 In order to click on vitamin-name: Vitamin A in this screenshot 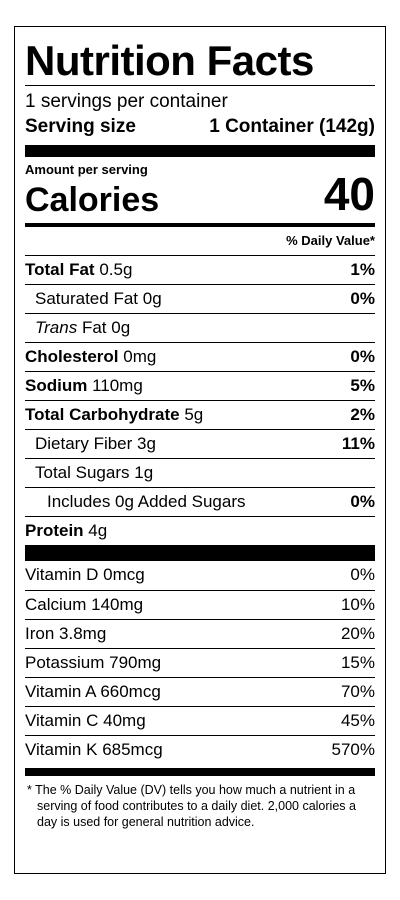, I will do `click(60, 691)`.